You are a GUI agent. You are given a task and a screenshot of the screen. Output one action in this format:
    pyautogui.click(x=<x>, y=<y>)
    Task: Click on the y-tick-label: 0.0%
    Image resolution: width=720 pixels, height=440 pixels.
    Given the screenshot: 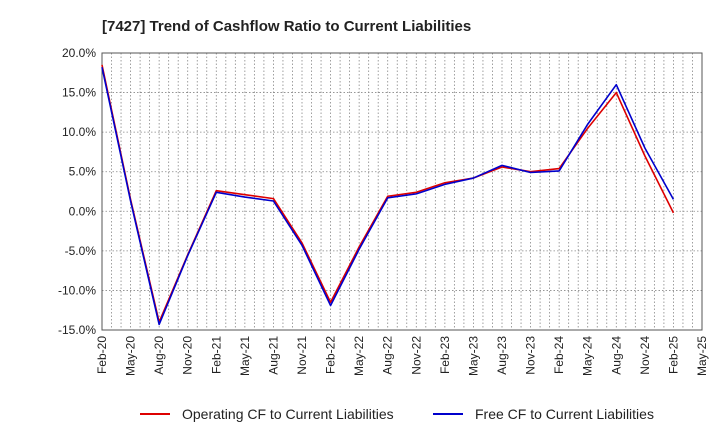 What is the action you would take?
    pyautogui.click(x=83, y=211)
    